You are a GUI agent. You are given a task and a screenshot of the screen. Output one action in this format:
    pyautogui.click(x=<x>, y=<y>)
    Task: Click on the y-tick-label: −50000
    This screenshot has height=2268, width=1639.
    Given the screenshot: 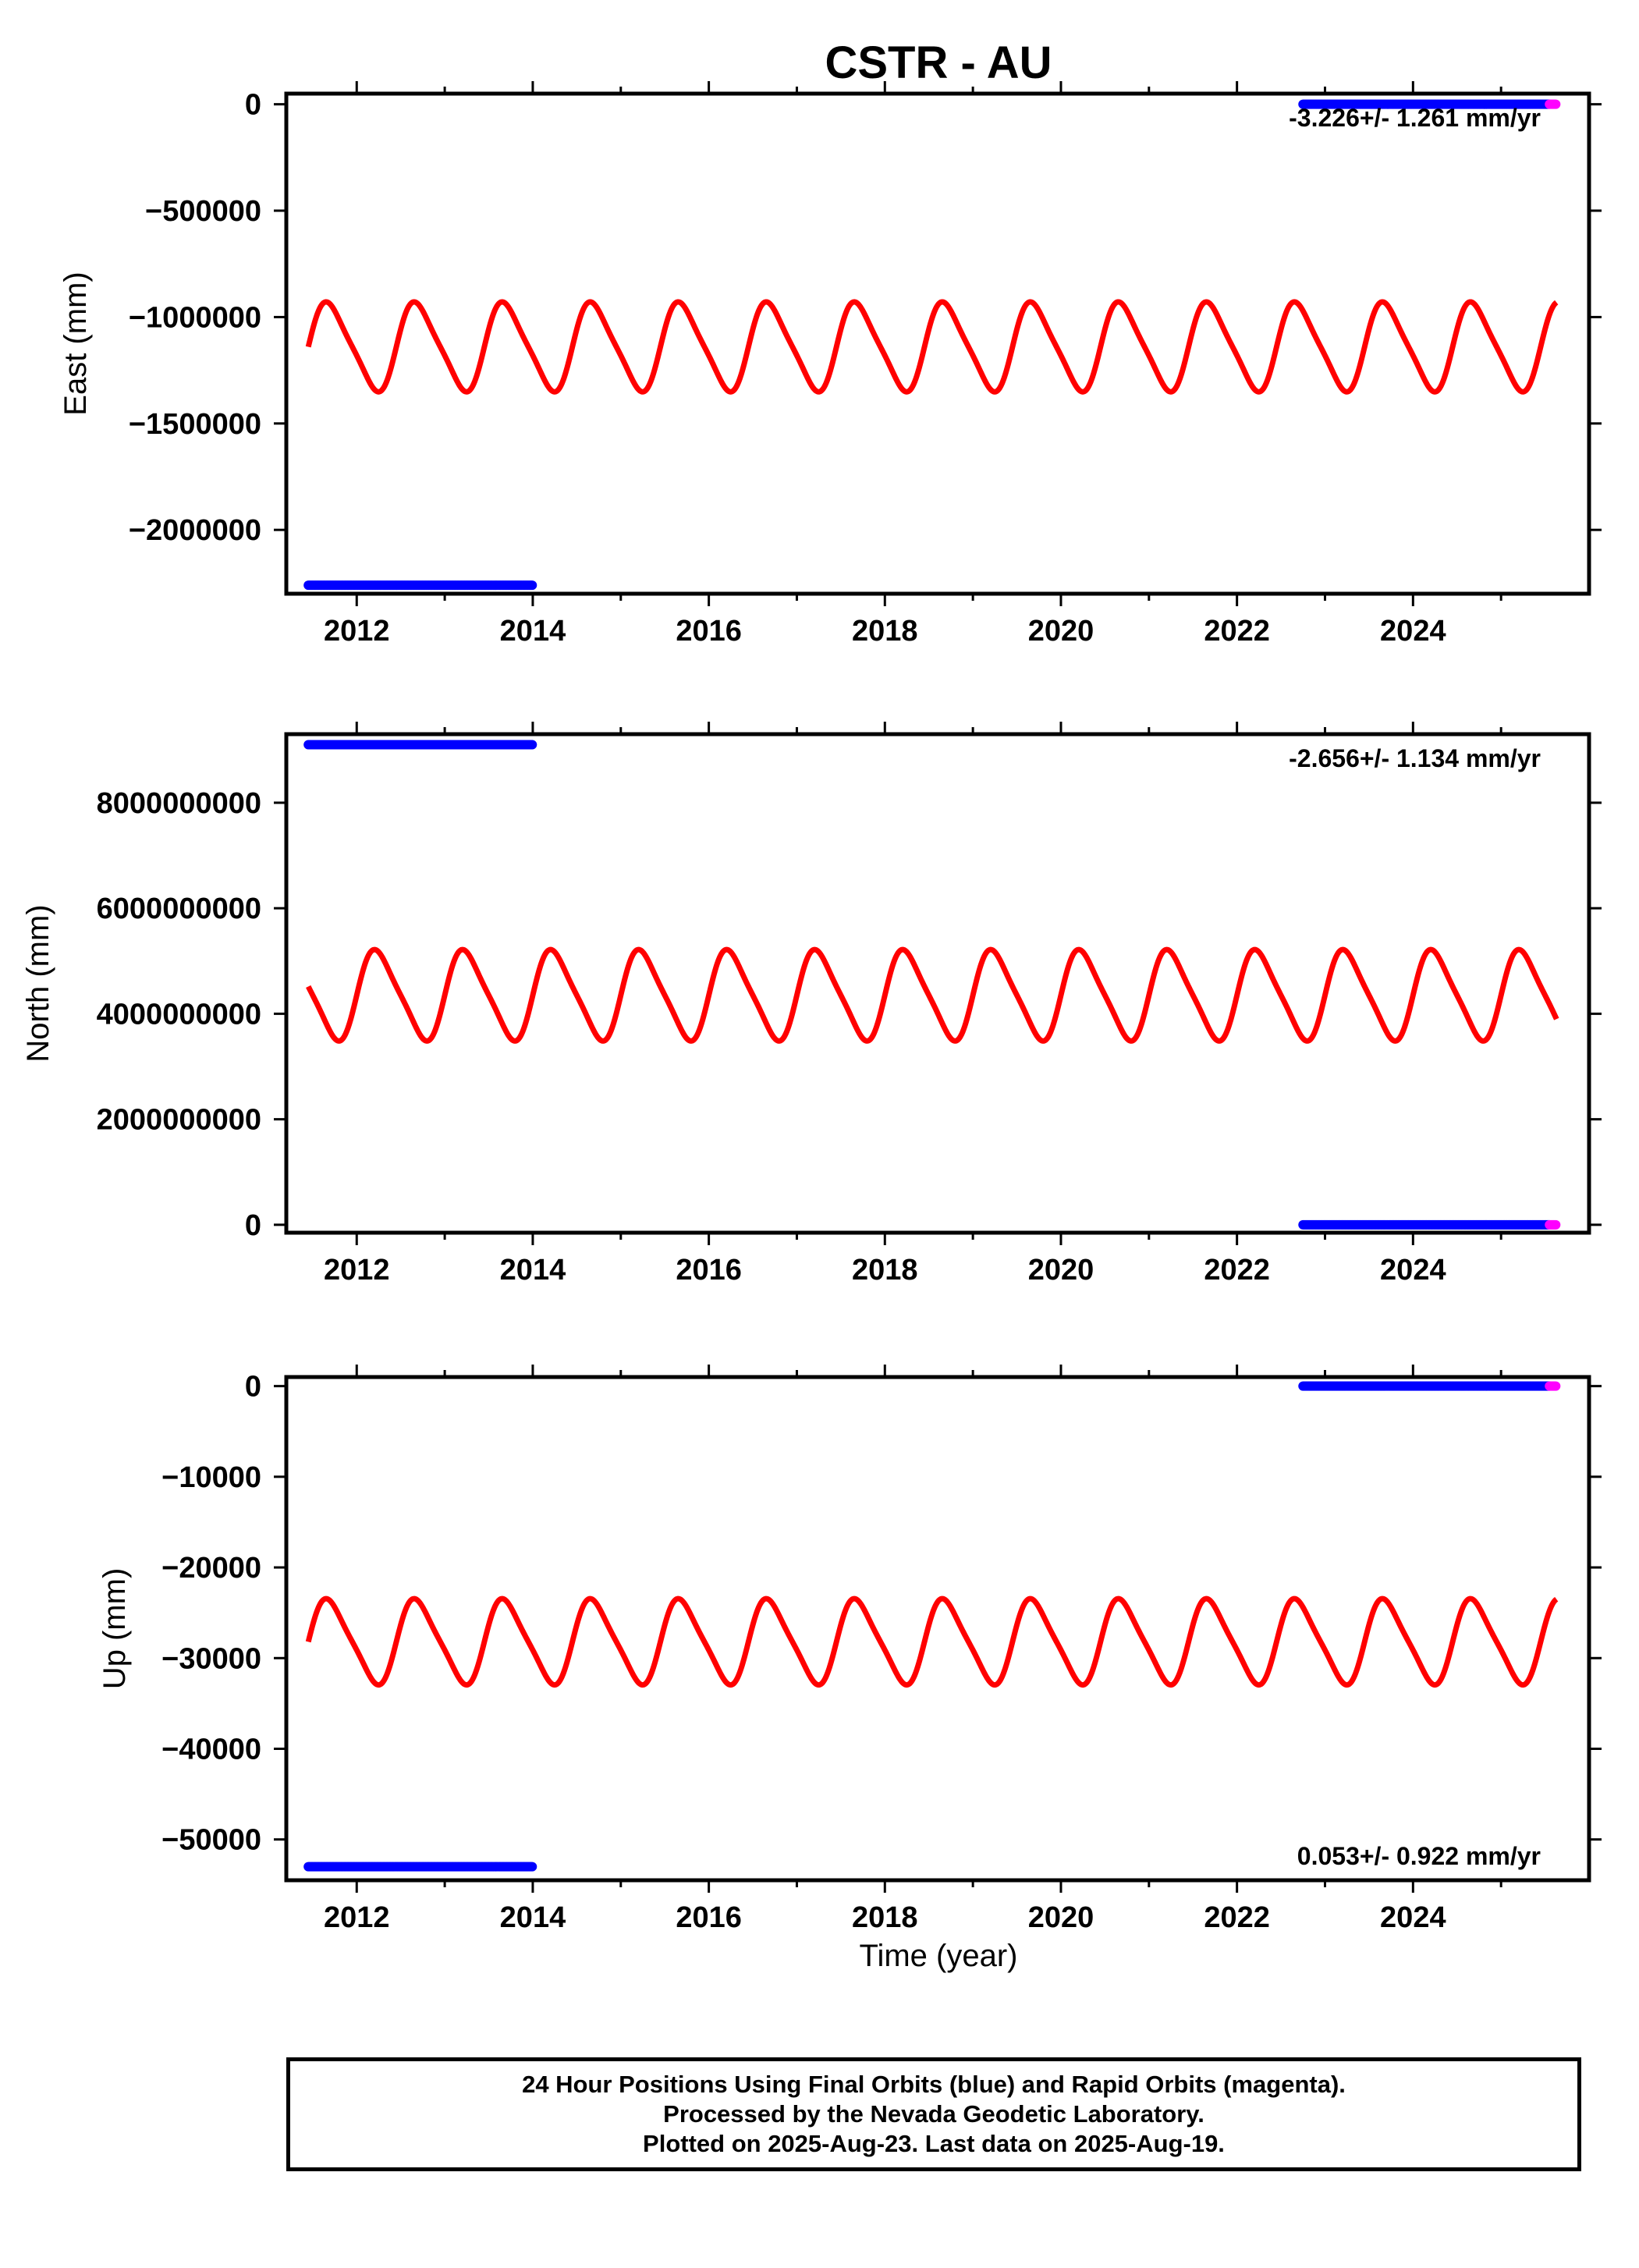 What is the action you would take?
    pyautogui.click(x=211, y=1841)
    